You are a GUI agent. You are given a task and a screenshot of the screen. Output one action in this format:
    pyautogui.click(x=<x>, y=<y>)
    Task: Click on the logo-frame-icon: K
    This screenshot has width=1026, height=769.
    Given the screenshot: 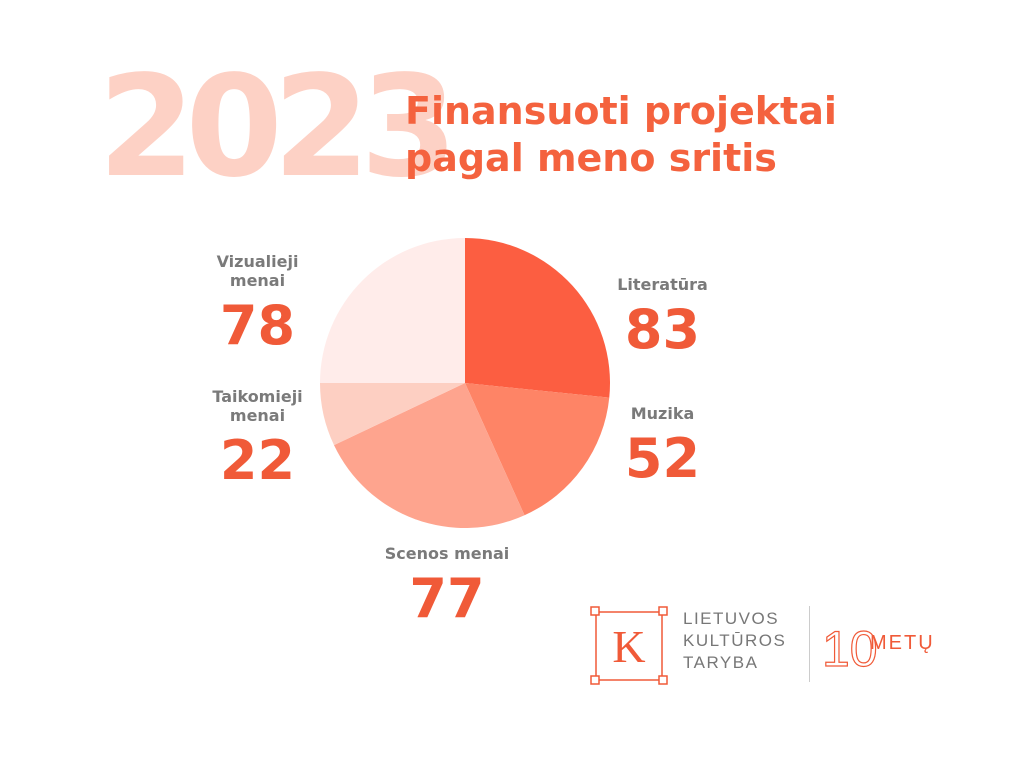 What is the action you would take?
    pyautogui.click(x=629, y=645)
    